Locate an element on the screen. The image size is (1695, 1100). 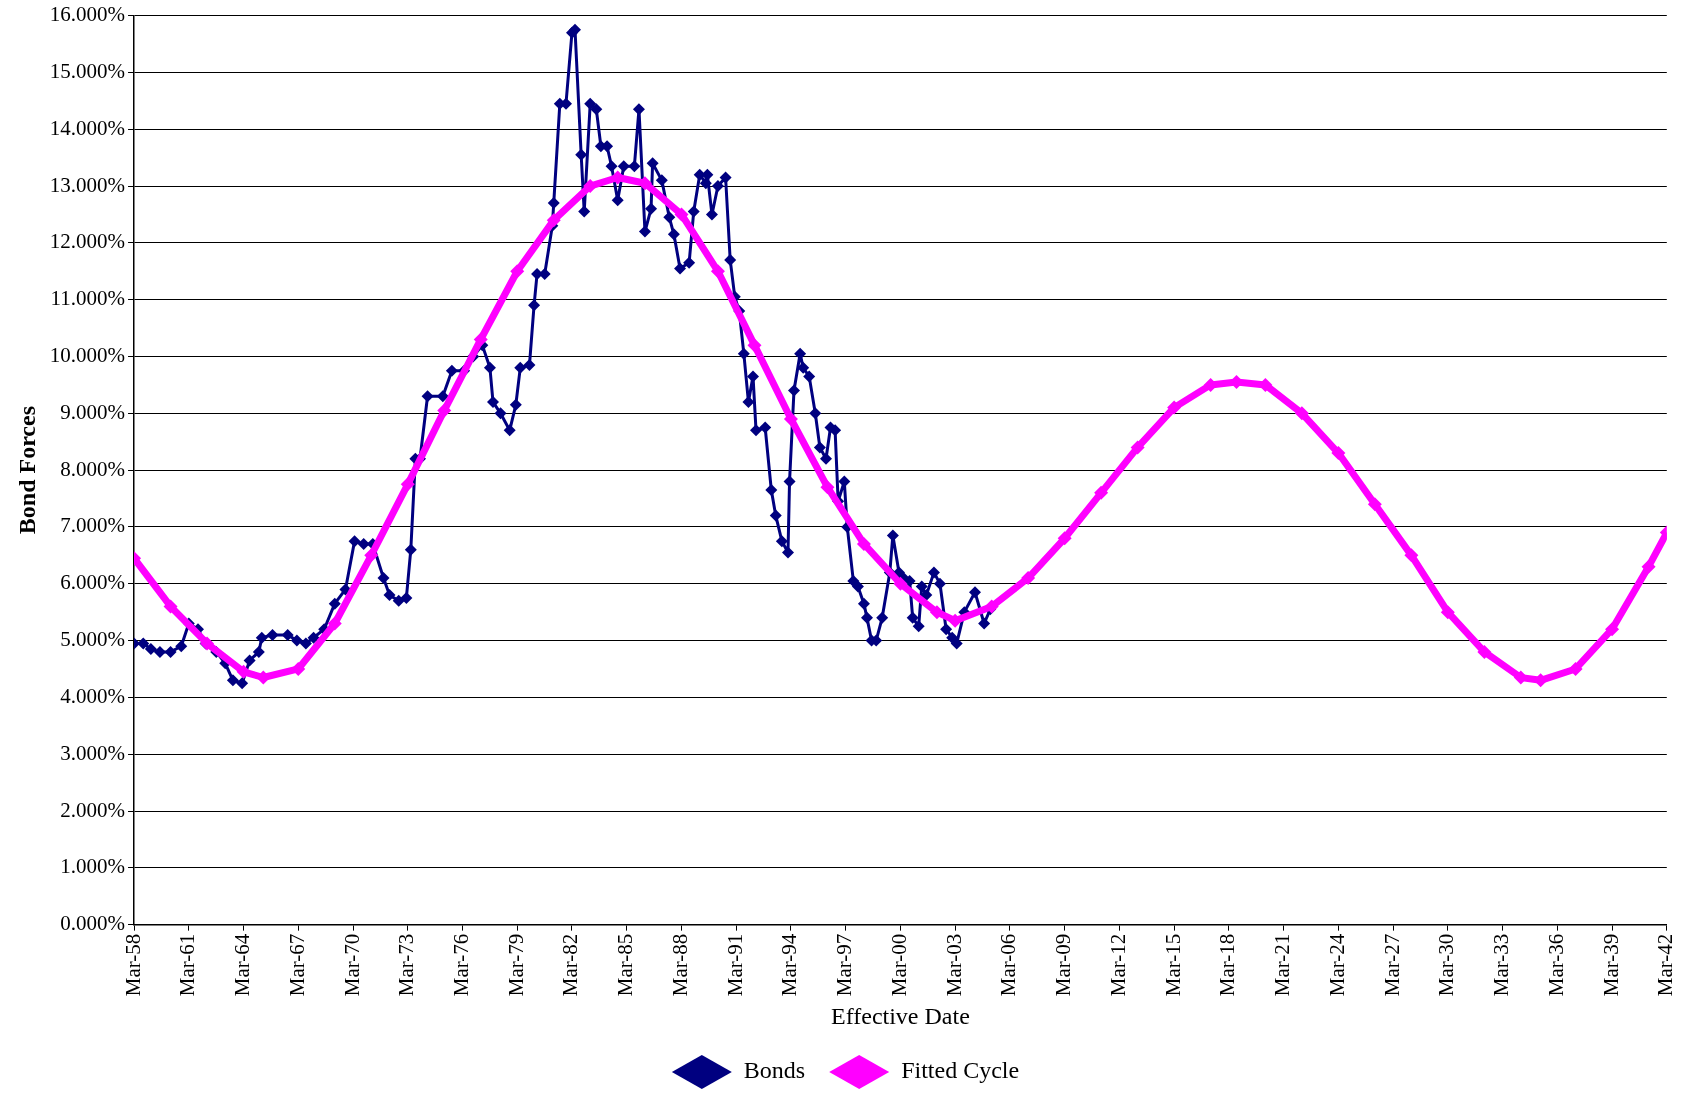
x-tick-label: Mar-36 is located at coordinates (1555, 965).